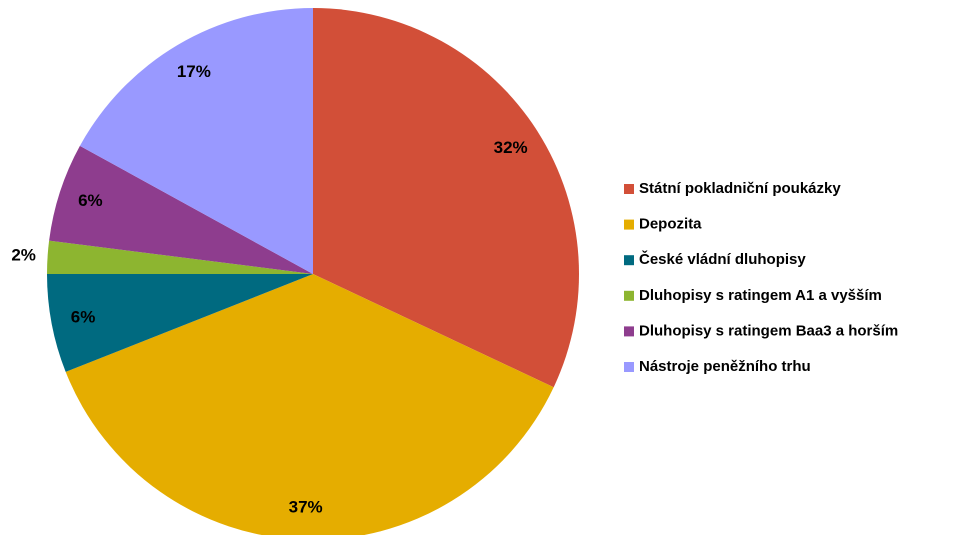  Describe the element at coordinates (306, 506) in the screenshot. I see `data-label: 37%` at that location.